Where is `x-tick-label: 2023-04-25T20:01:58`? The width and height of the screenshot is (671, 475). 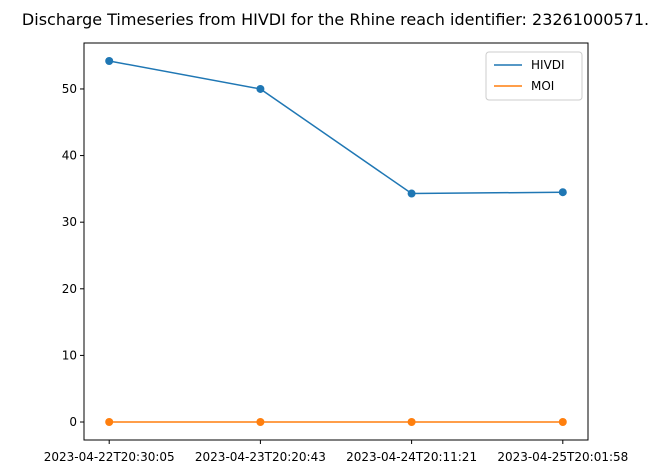
x-tick-label: 2023-04-25T20:01:58 is located at coordinates (562, 457).